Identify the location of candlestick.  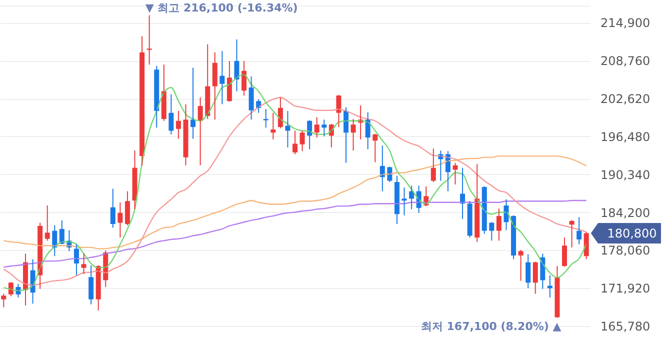
(149, 40).